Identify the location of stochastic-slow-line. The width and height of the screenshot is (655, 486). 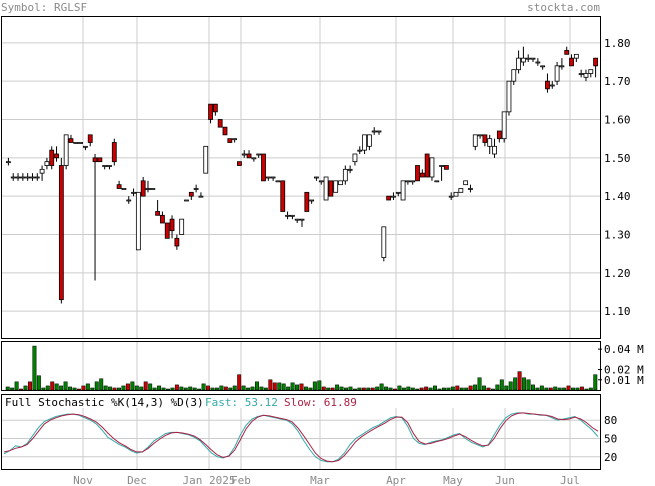
(301, 437).